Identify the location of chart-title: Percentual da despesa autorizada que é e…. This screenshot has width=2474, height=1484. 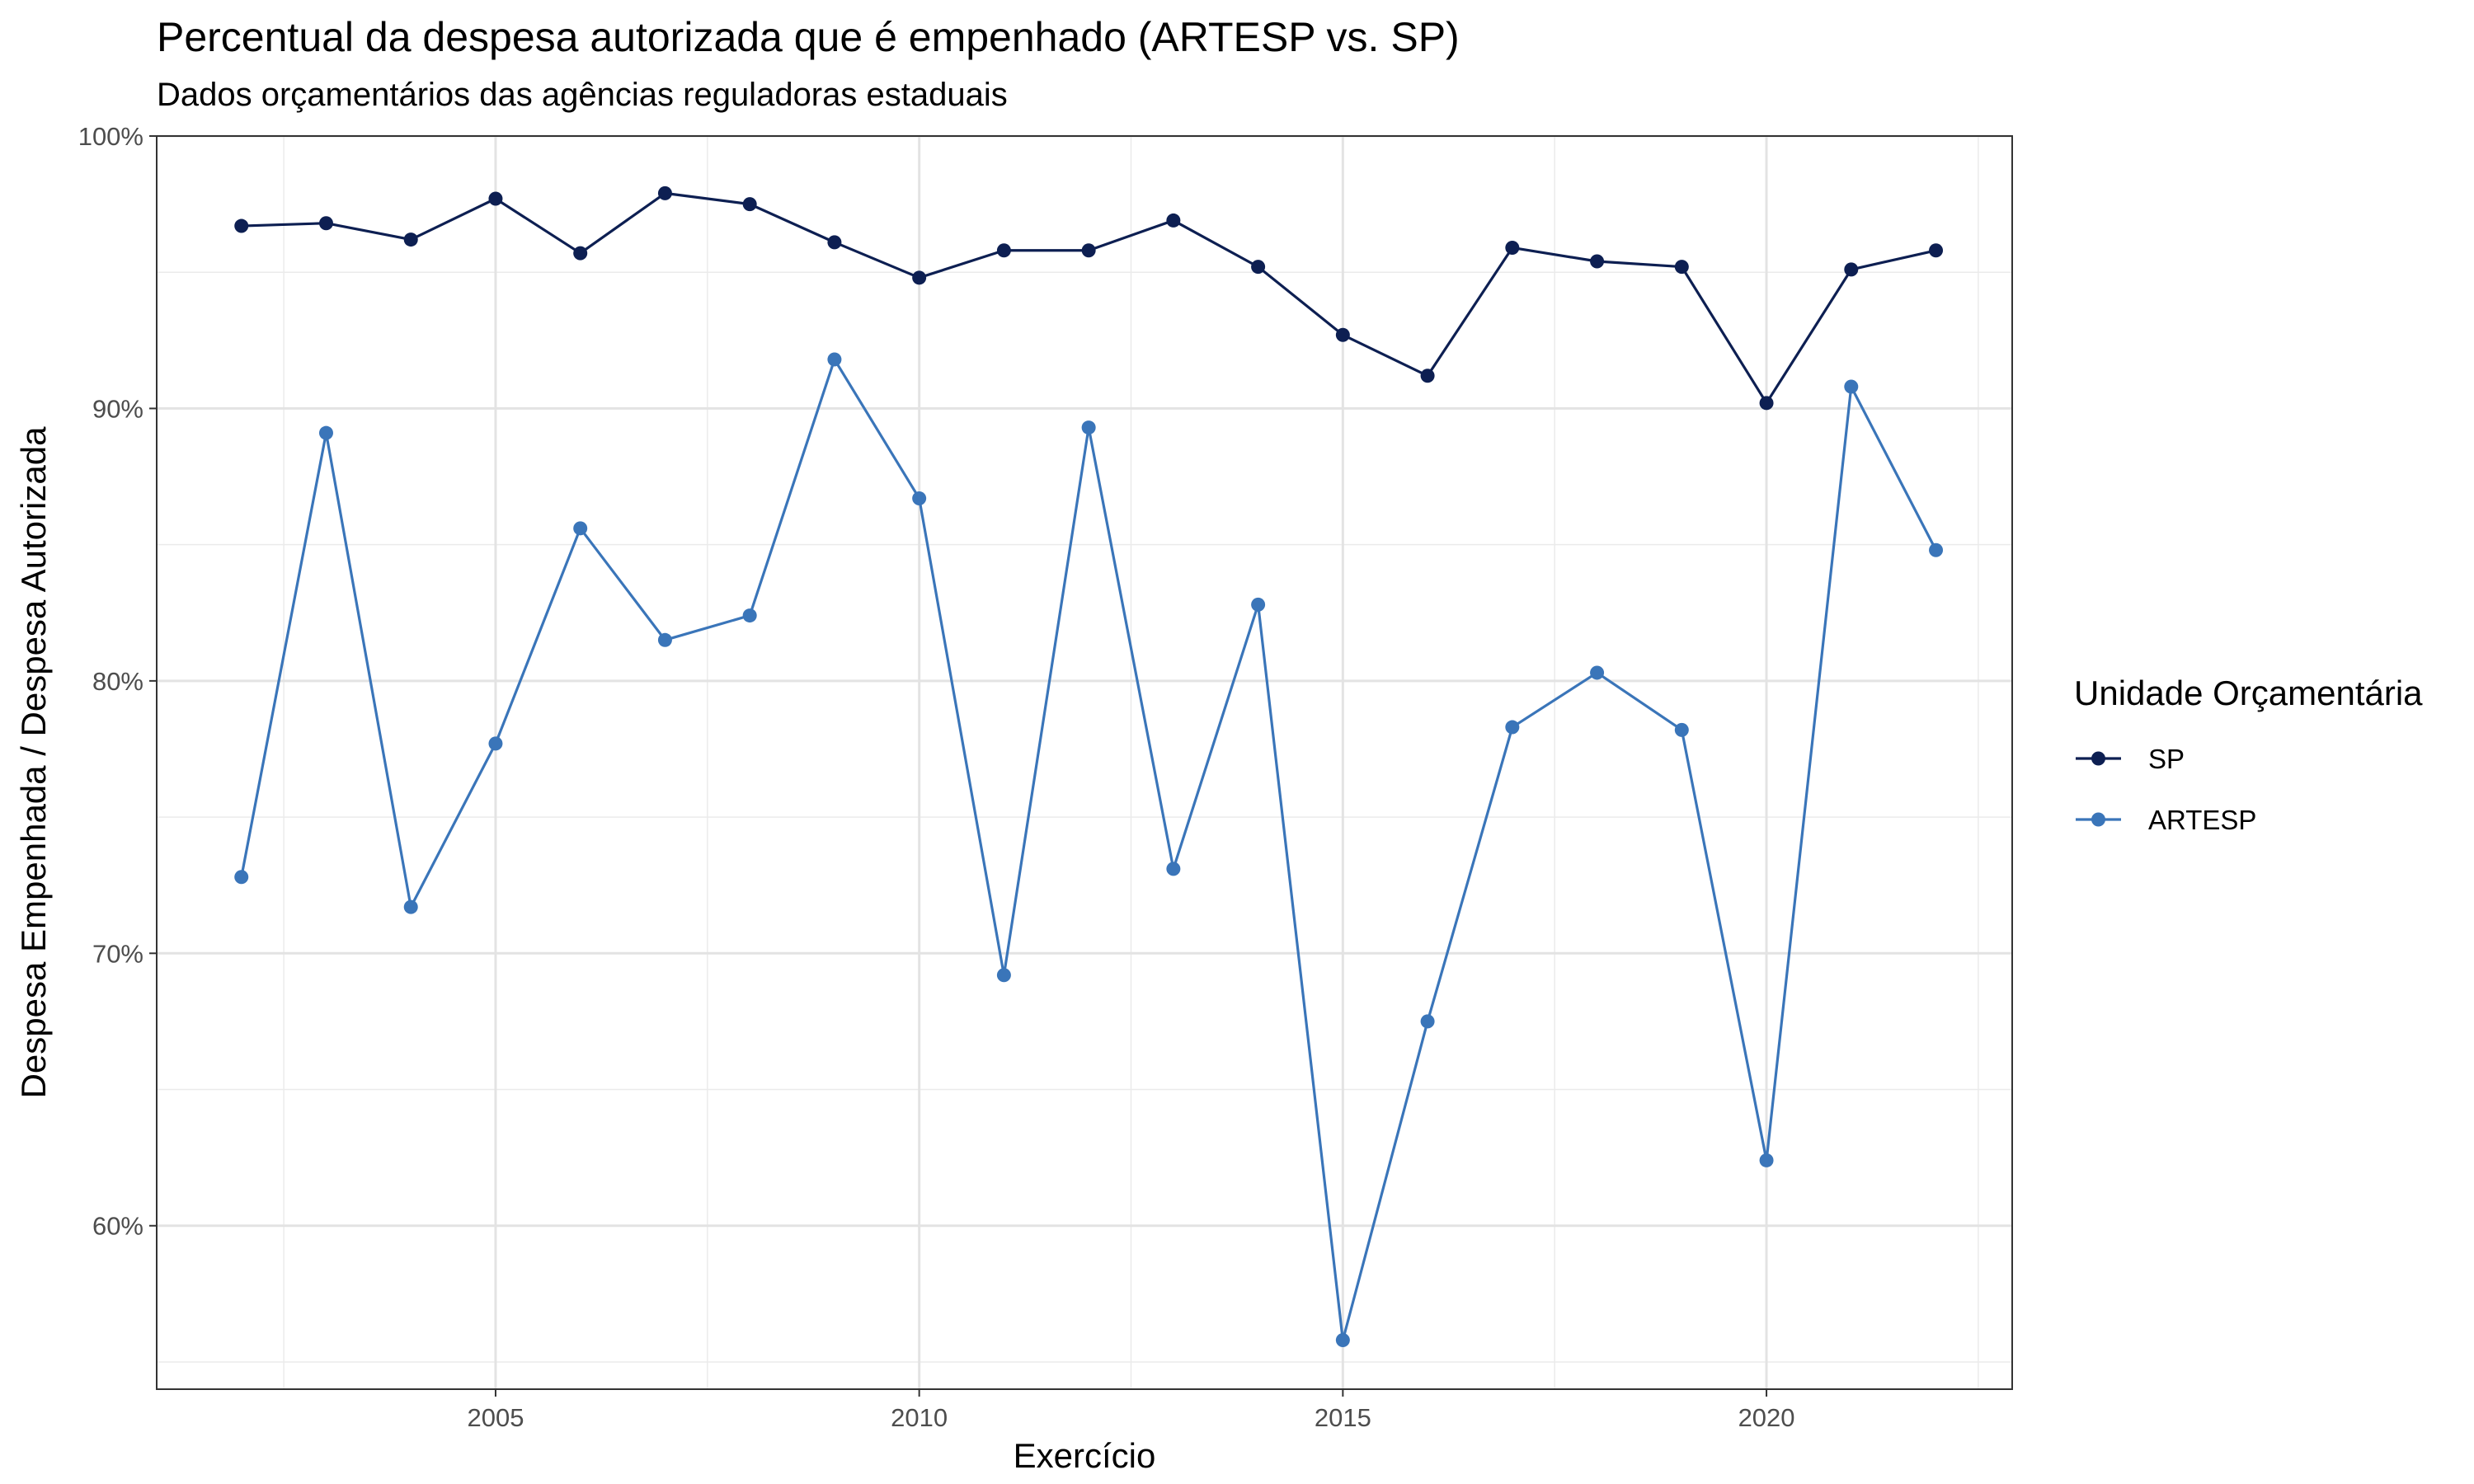
(808, 37).